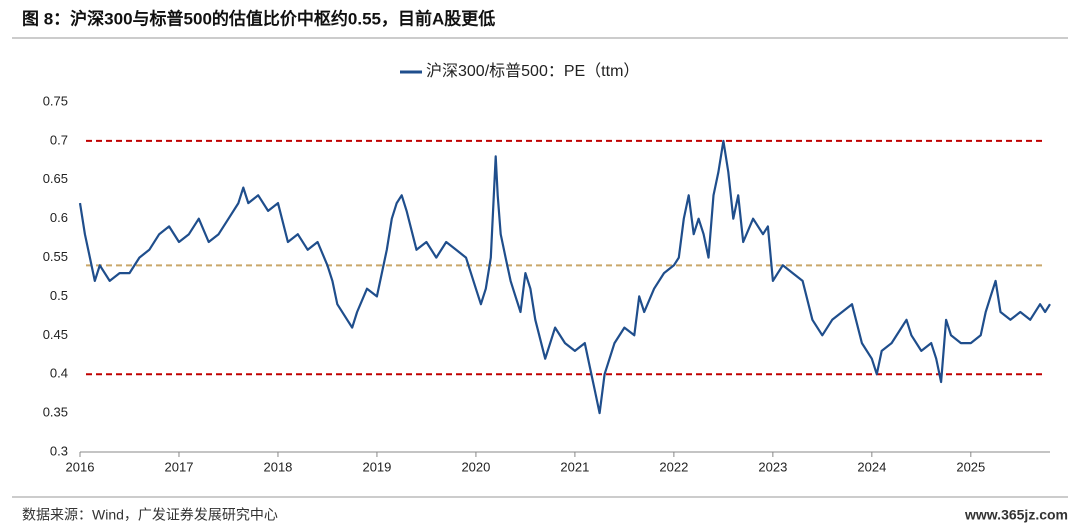 The width and height of the screenshot is (1080, 532). Describe the element at coordinates (59, 295) in the screenshot. I see `y-tick-label: 0.5` at that location.